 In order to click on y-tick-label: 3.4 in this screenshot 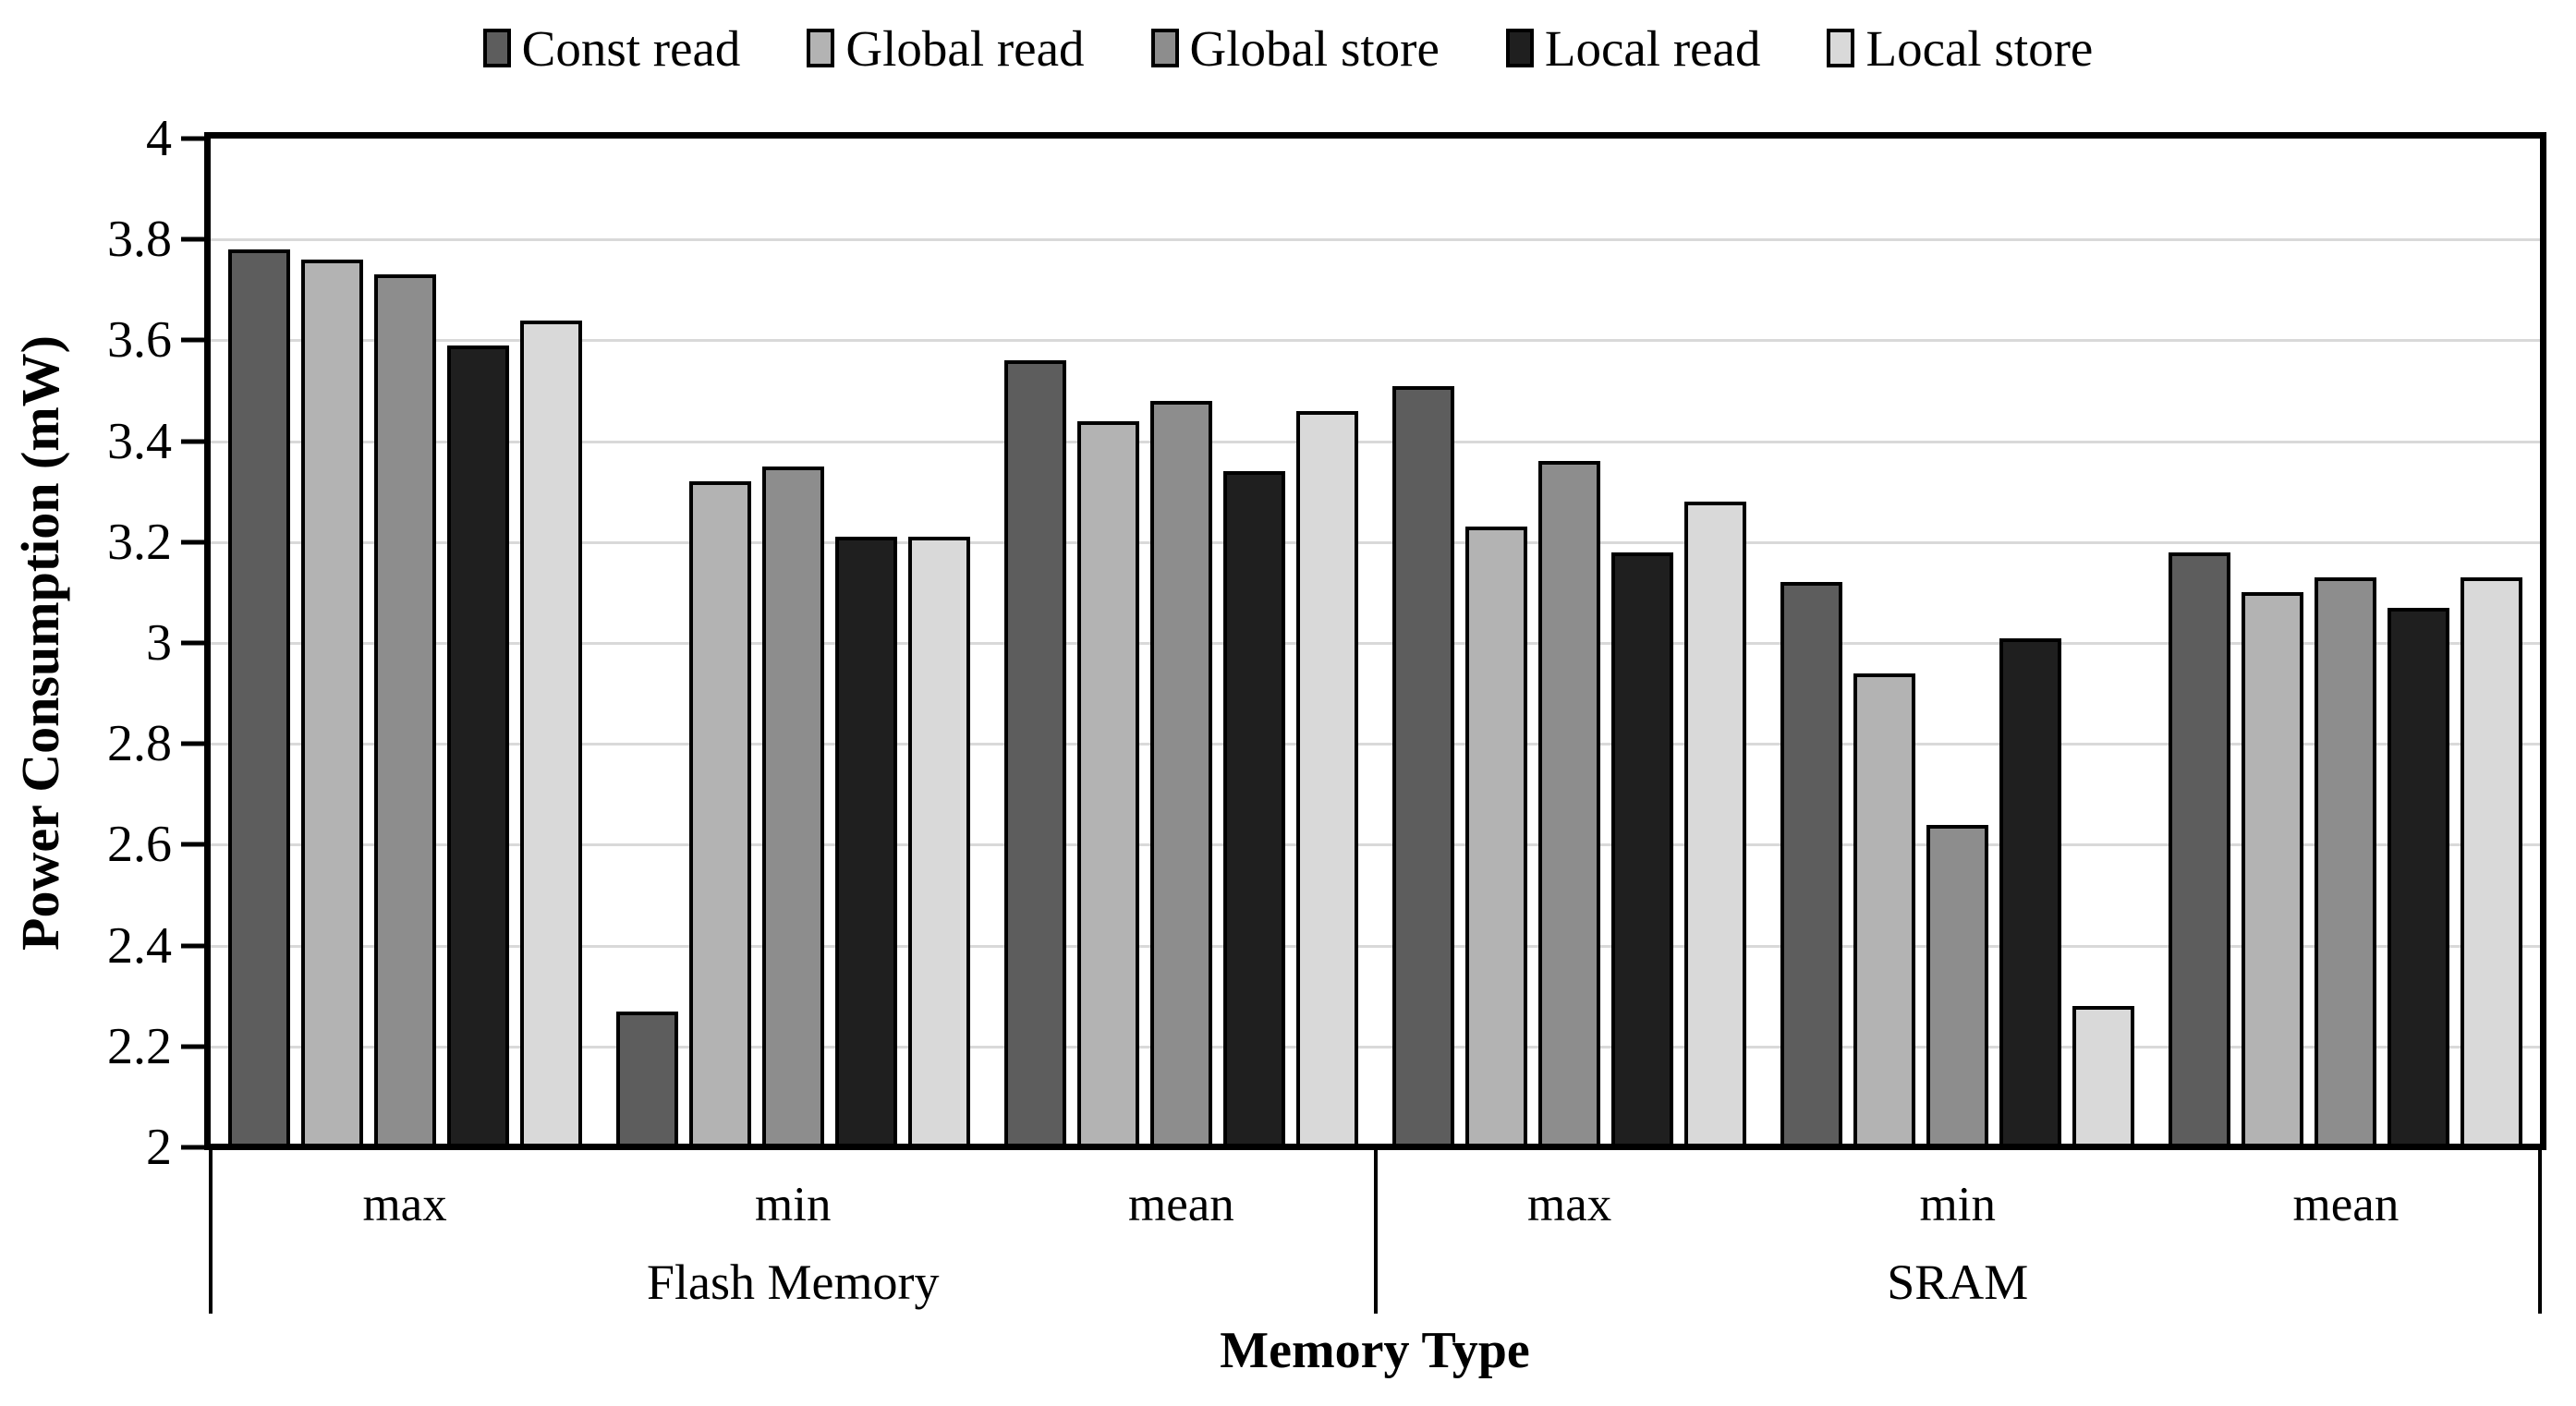, I will do `click(139, 441)`.